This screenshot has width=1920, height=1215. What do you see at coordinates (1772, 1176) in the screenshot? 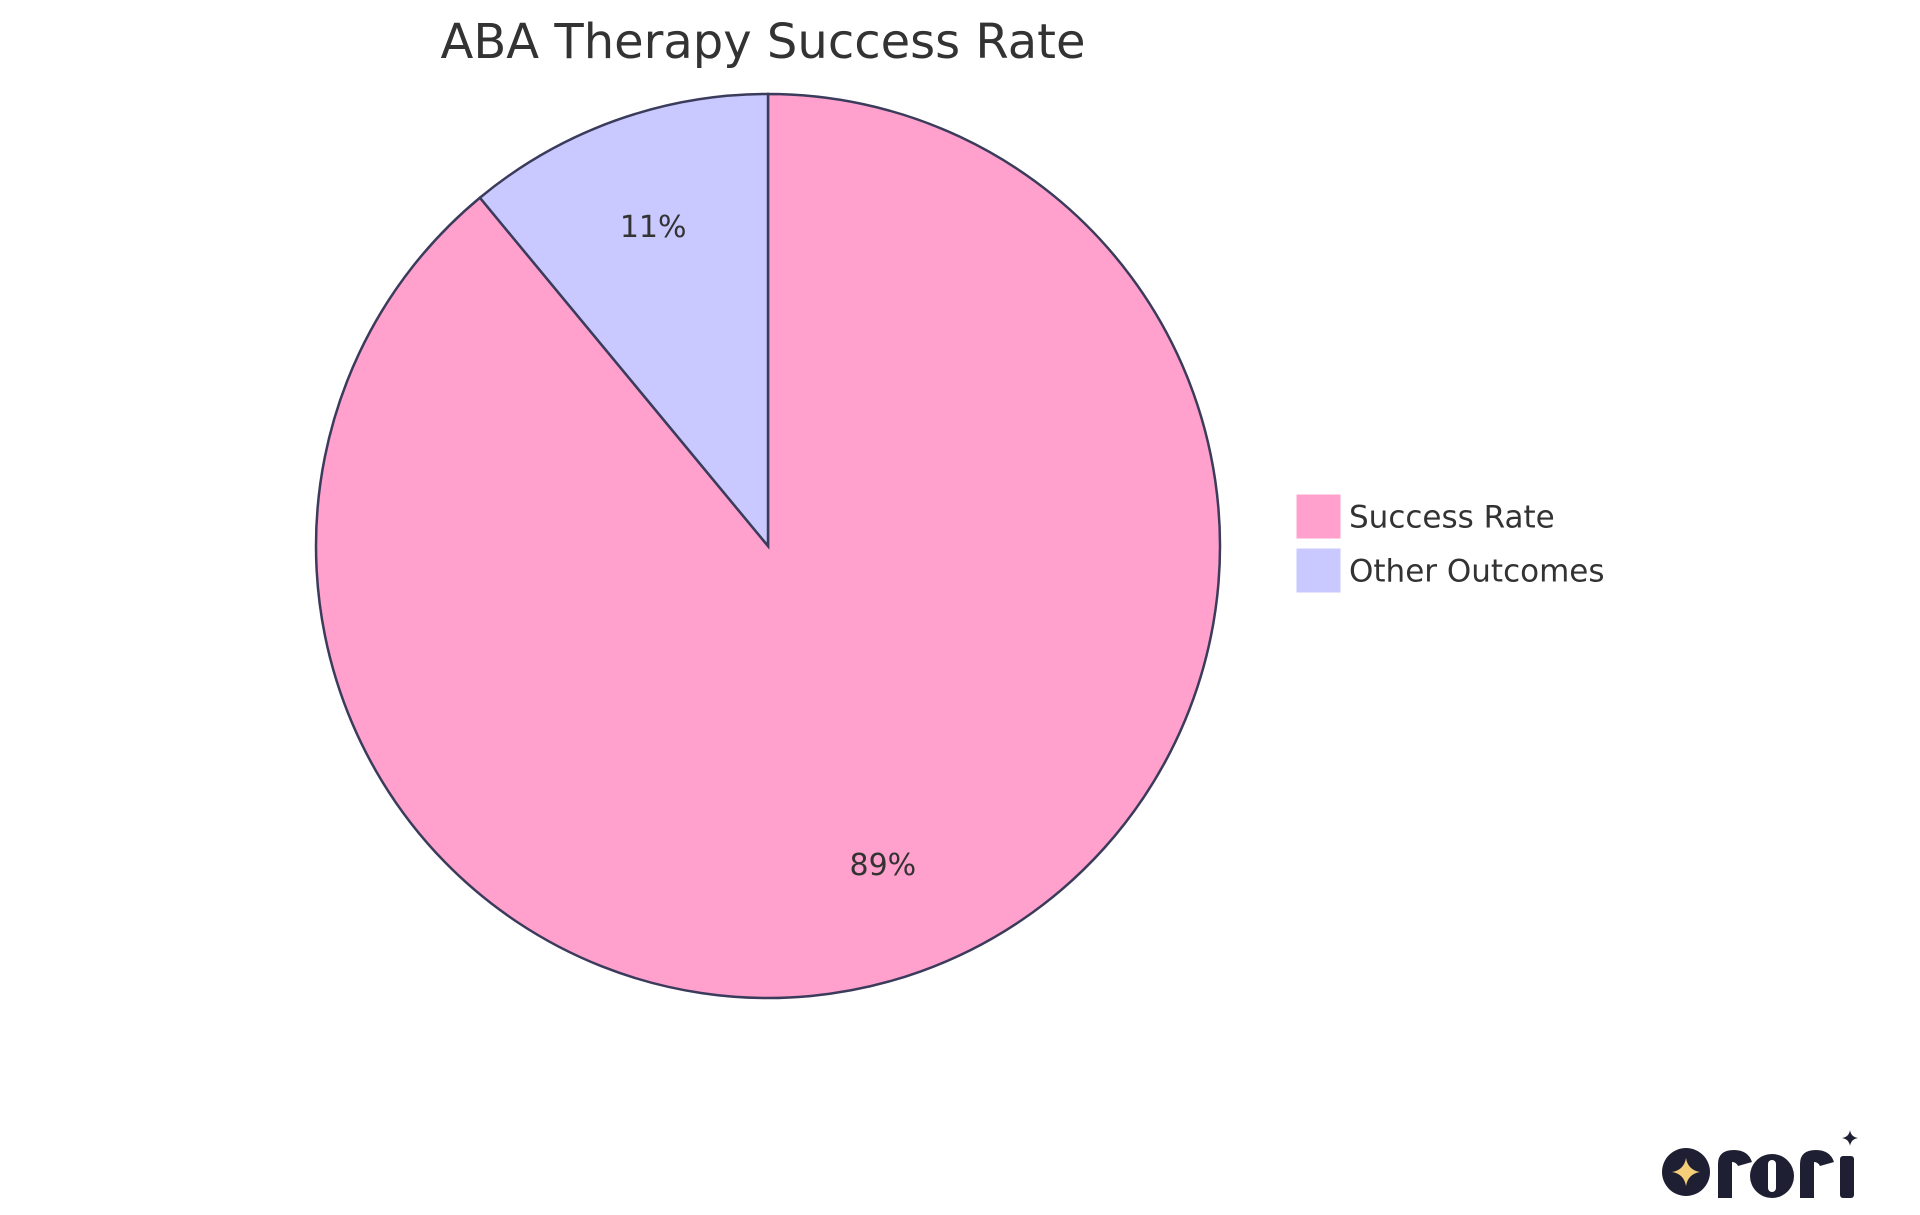
I see `logo-letter-o-counter` at bounding box center [1772, 1176].